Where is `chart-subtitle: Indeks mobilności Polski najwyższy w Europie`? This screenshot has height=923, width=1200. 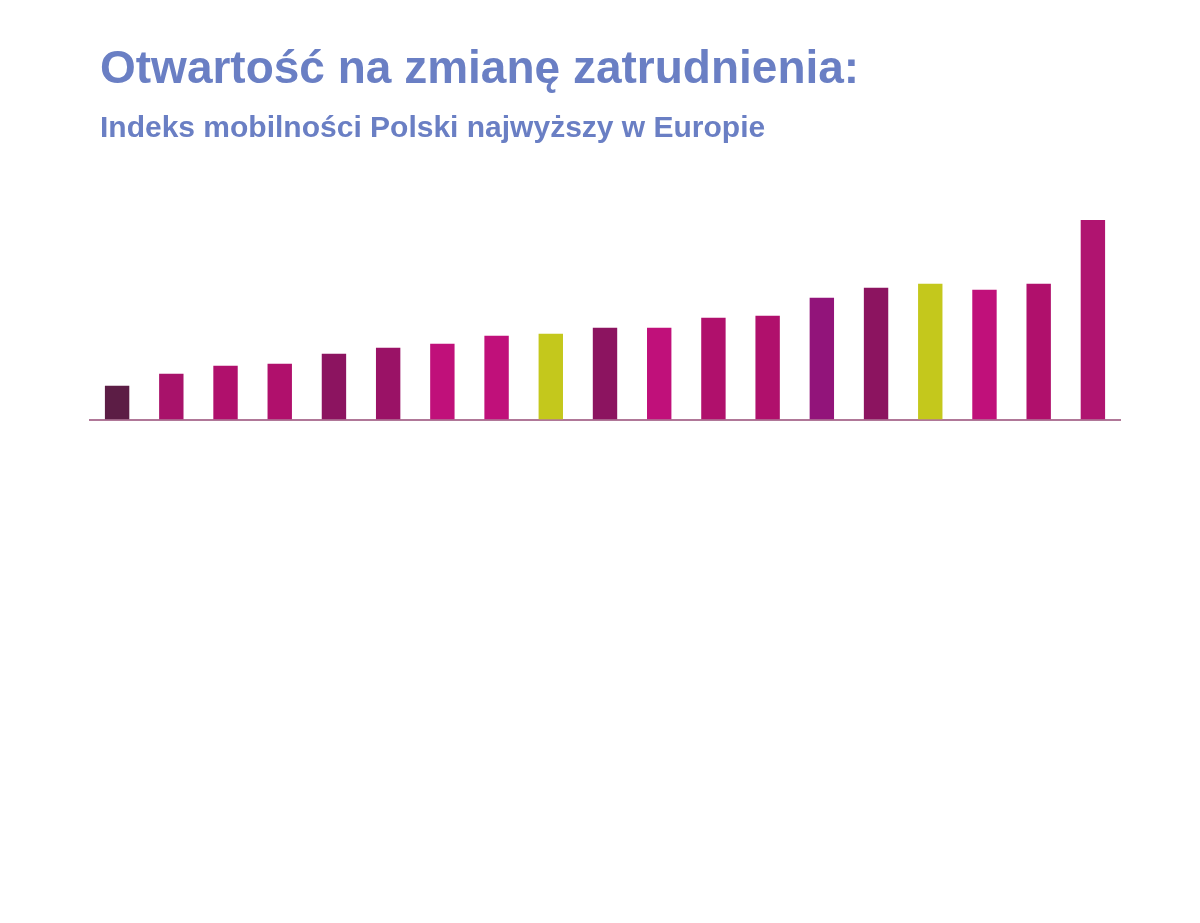 chart-subtitle: Indeks mobilności Polski najwyższy w Europie is located at coordinates (433, 127).